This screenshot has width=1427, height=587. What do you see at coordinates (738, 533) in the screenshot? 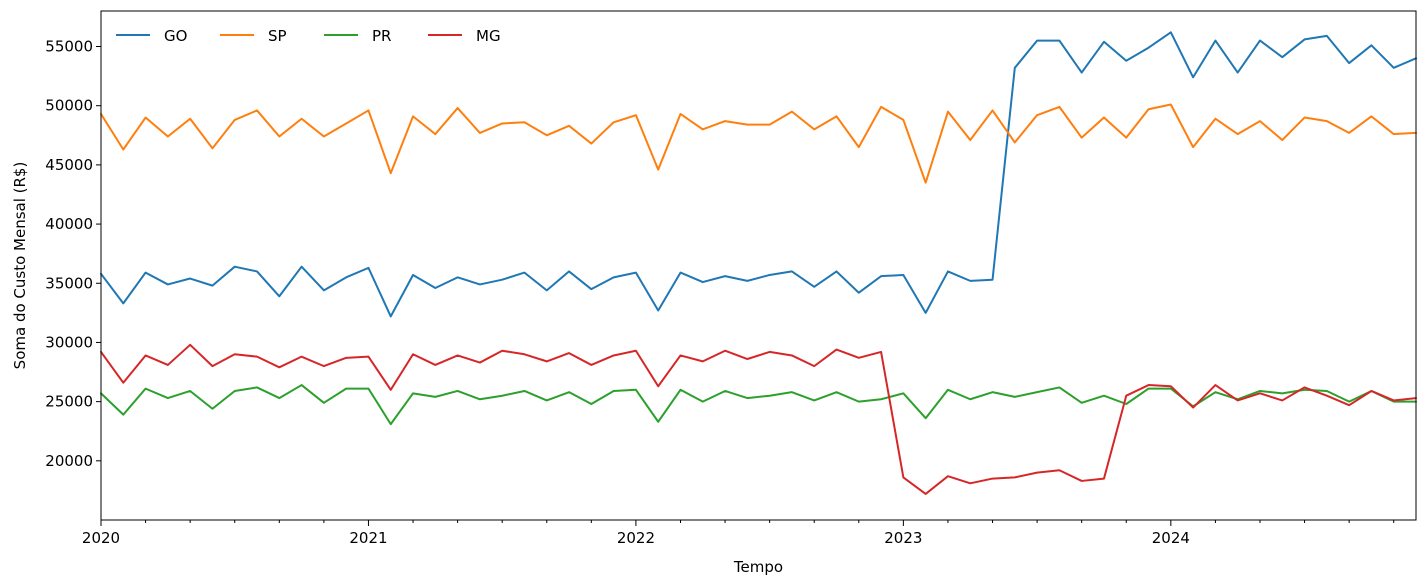
I see `x-axis: 2020 2021 2022 2023 2024` at bounding box center [738, 533].